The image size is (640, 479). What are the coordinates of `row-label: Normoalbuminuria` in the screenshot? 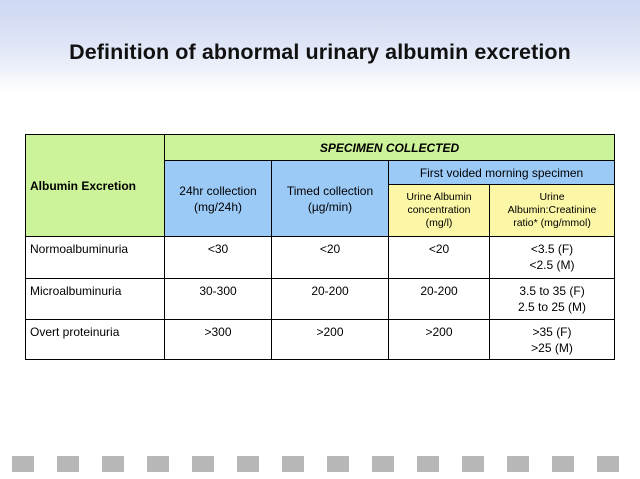 It's located at (95, 257).